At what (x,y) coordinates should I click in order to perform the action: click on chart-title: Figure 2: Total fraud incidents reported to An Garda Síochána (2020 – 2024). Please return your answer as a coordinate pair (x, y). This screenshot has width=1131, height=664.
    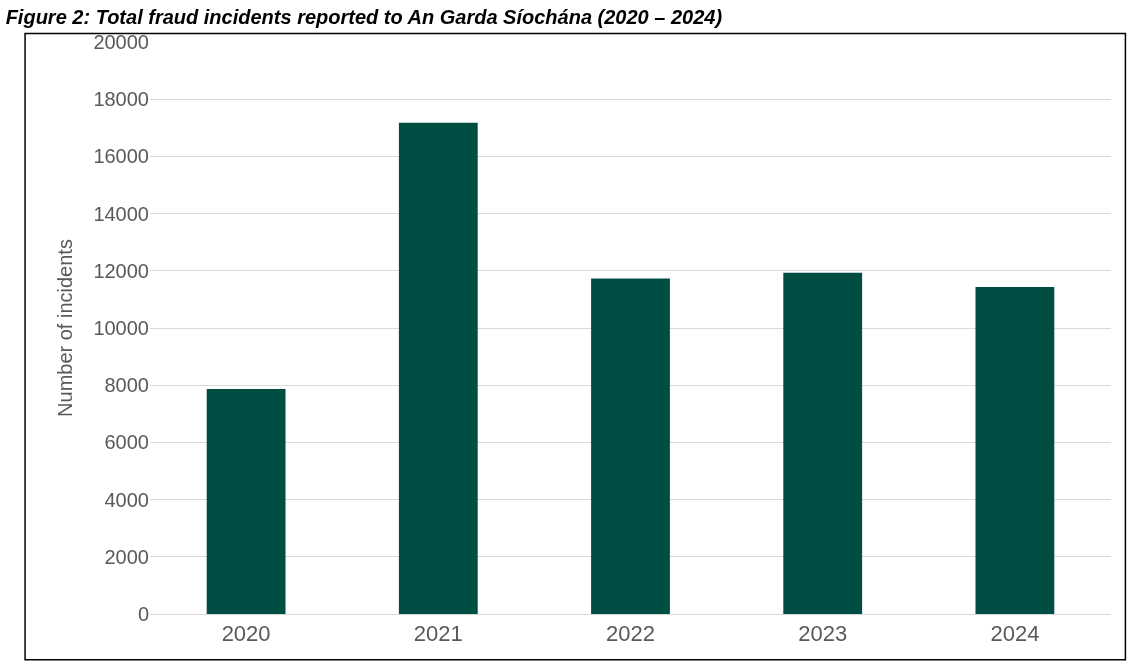
    Looking at the image, I should click on (364, 16).